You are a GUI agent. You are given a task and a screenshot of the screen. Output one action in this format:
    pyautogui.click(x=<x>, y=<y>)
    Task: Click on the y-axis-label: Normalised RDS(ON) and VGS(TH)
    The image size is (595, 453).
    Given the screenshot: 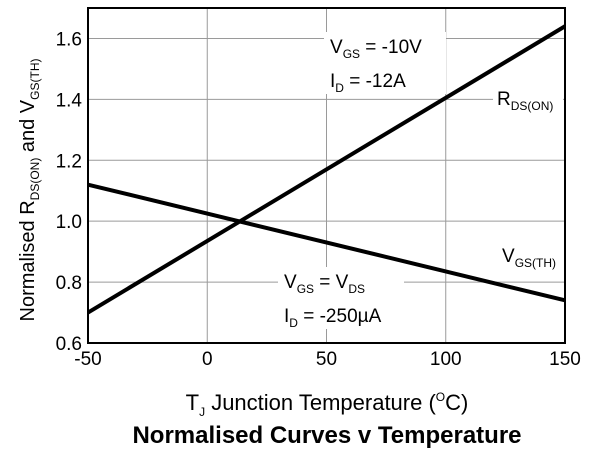 What is the action you would take?
    pyautogui.click(x=29, y=190)
    